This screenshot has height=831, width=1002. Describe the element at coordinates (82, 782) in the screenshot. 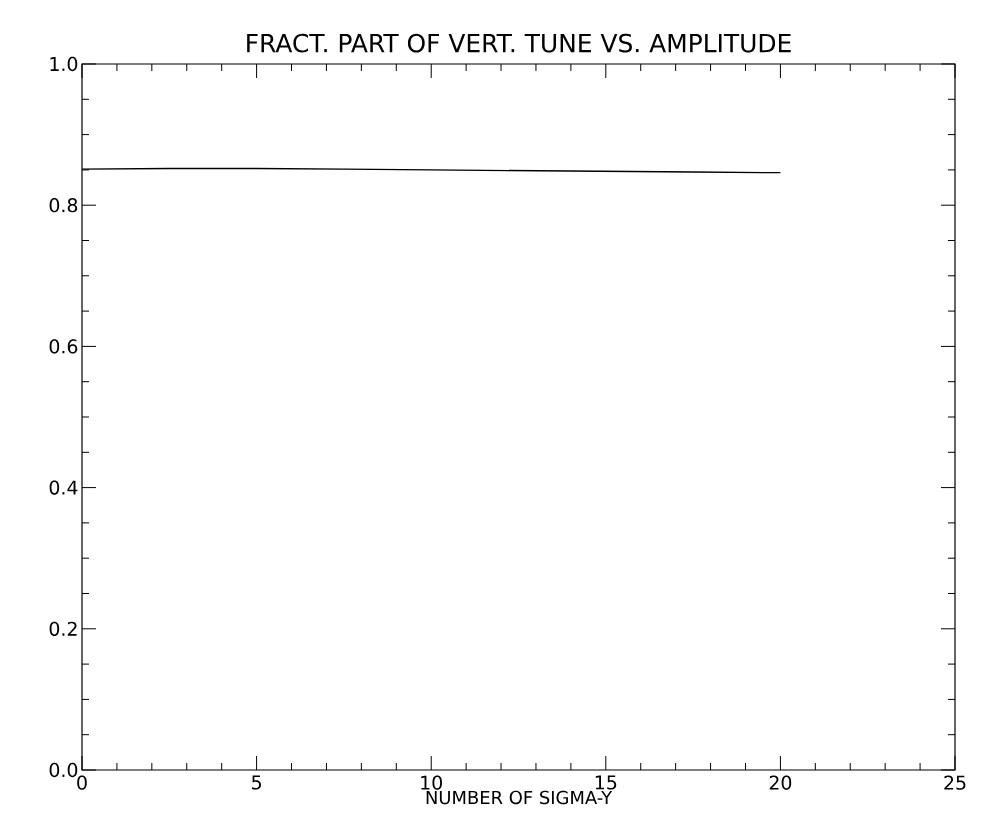

I see `x-tick-label: 0` at that location.